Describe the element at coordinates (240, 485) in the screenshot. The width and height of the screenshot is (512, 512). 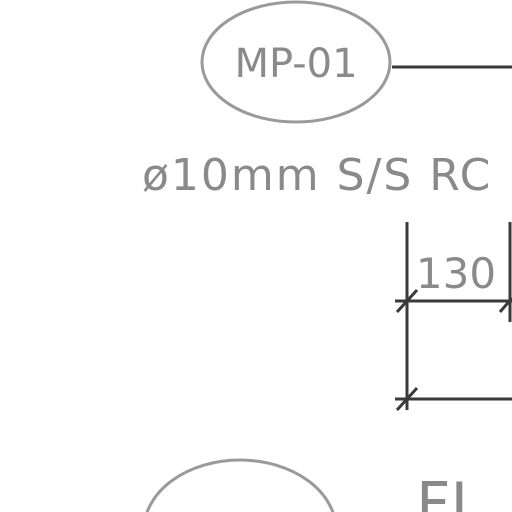
I see `lower-tag-ellipse` at that location.